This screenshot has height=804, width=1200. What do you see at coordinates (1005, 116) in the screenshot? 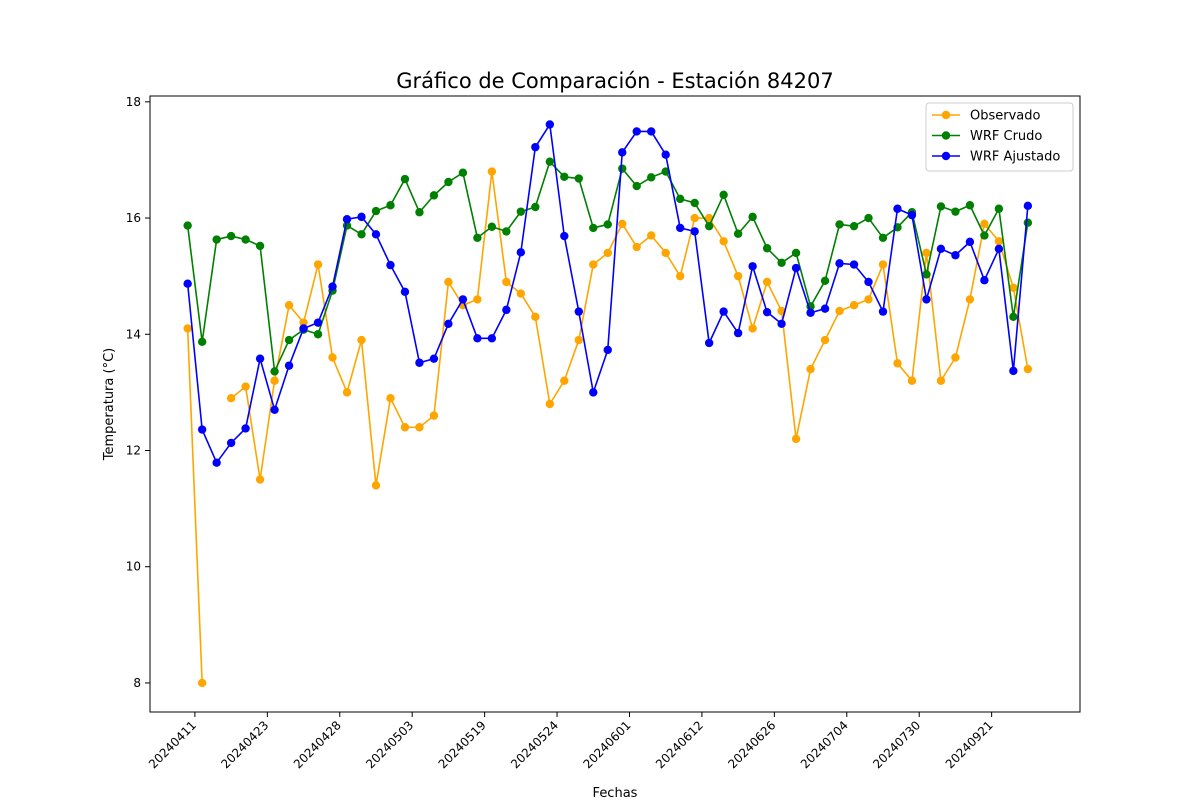
I see `legend-label-observado: Observado` at bounding box center [1005, 116].